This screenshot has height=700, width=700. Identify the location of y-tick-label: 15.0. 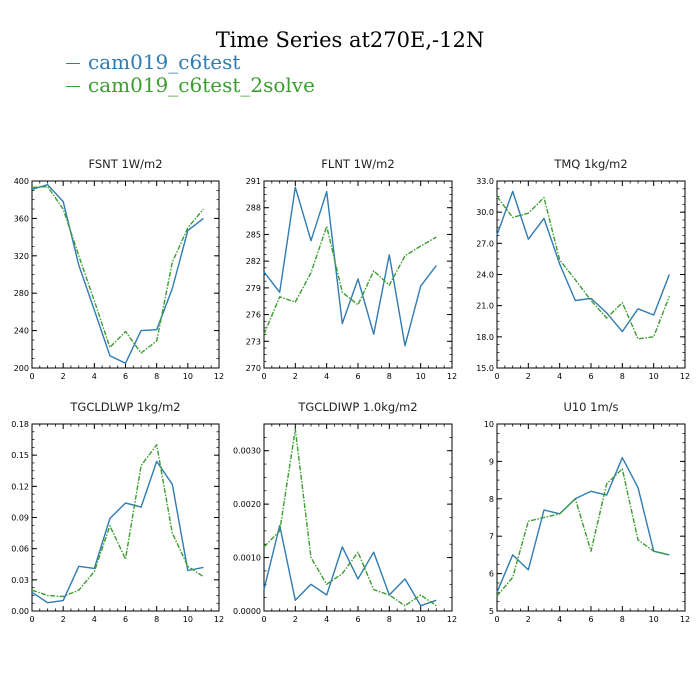
(485, 368).